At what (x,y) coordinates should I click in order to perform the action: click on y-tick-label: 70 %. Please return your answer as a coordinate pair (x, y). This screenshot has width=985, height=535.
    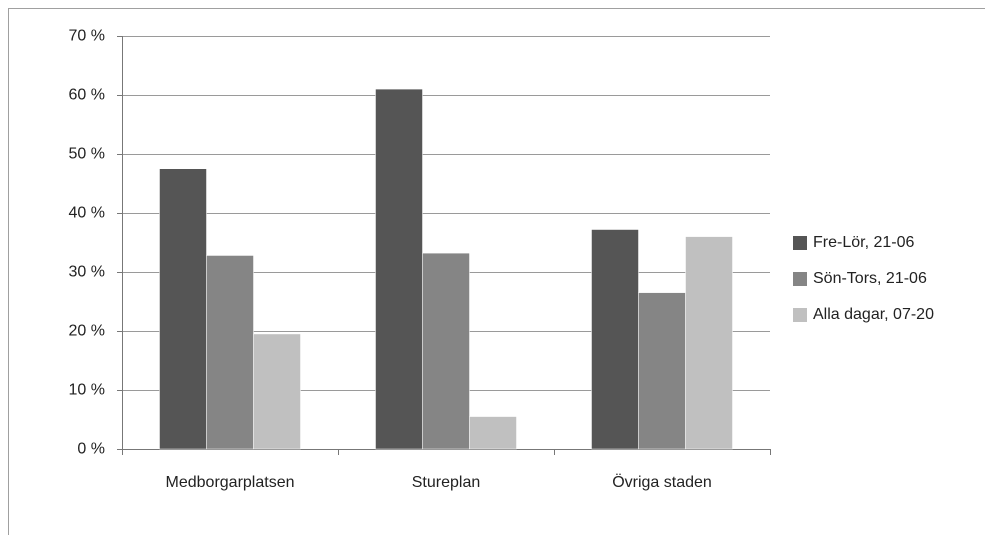
    Looking at the image, I should click on (87, 36).